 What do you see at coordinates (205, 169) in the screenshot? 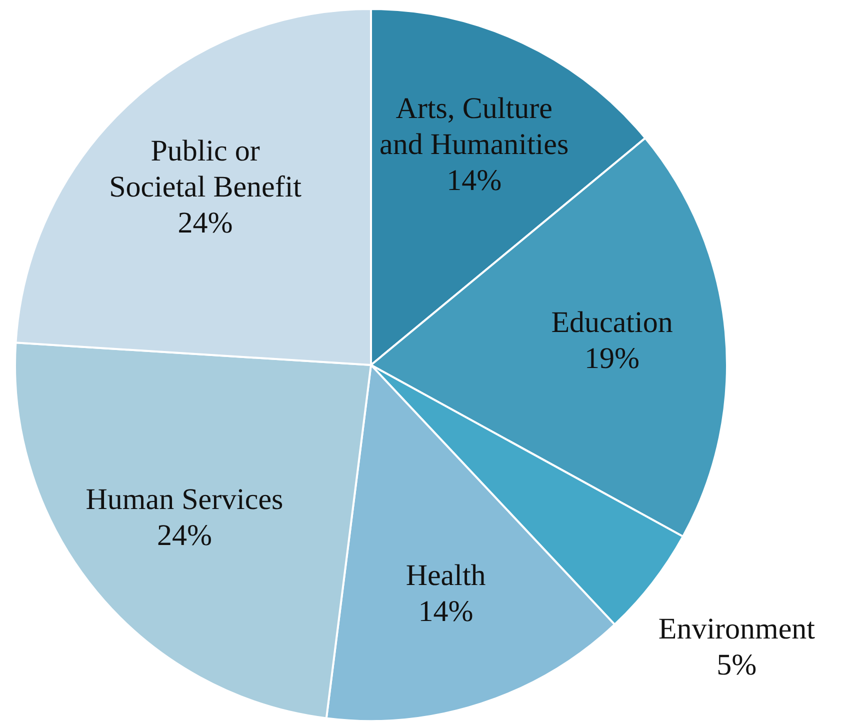
I see `slice-label: Public or Societal Benefit` at bounding box center [205, 169].